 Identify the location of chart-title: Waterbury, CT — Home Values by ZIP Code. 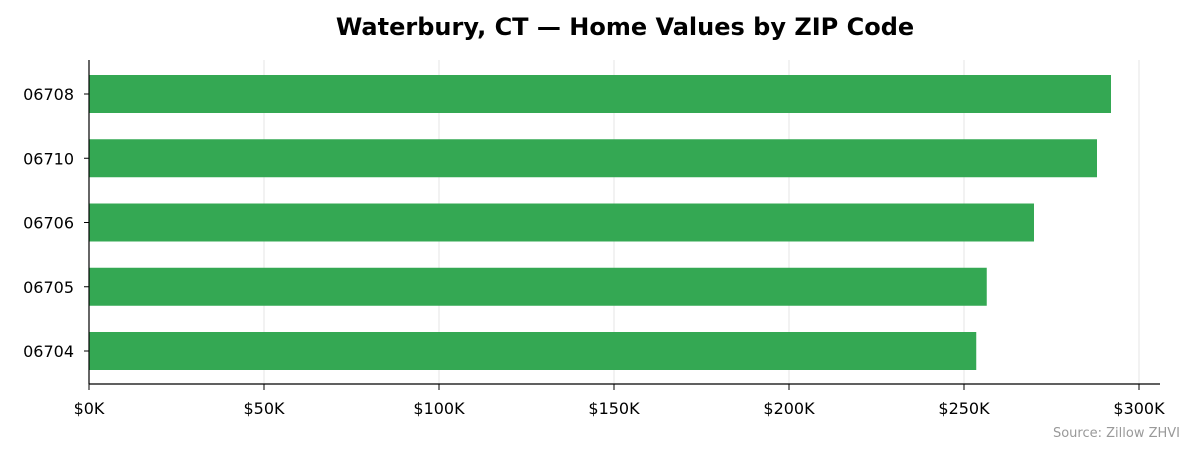
(625, 27).